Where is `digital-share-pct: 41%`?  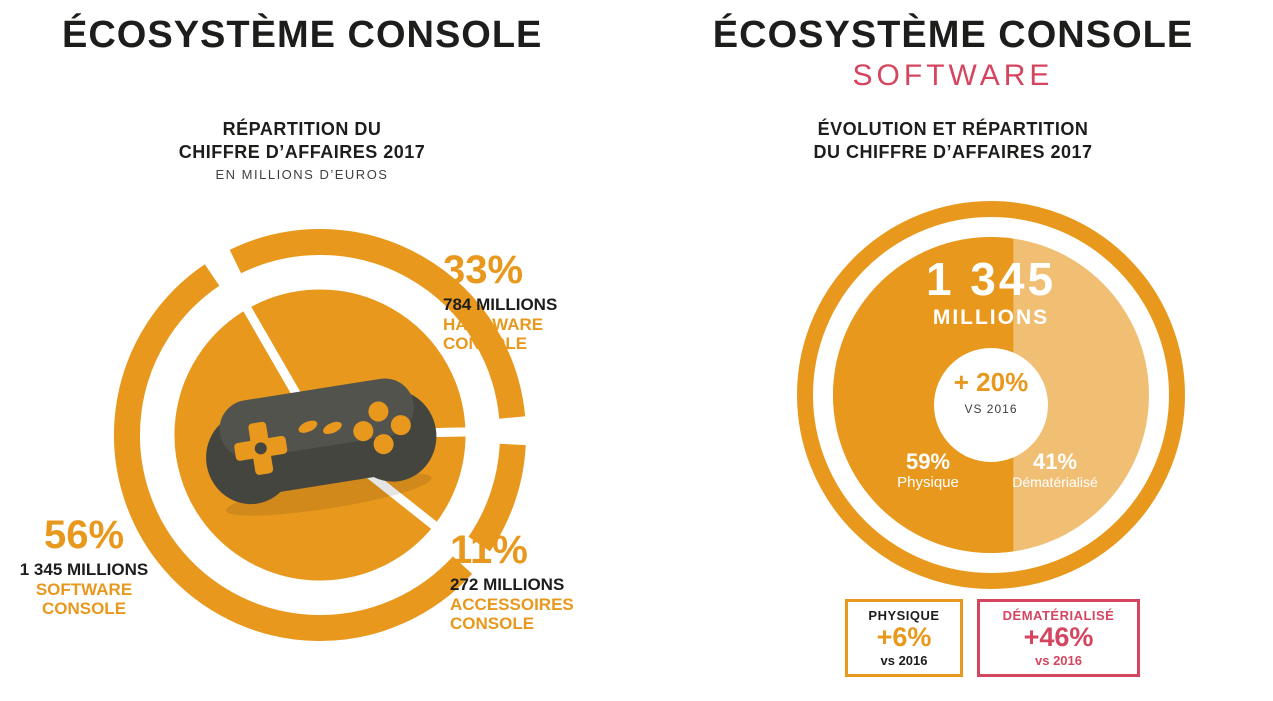 digital-share-pct: 41% is located at coordinates (1055, 461).